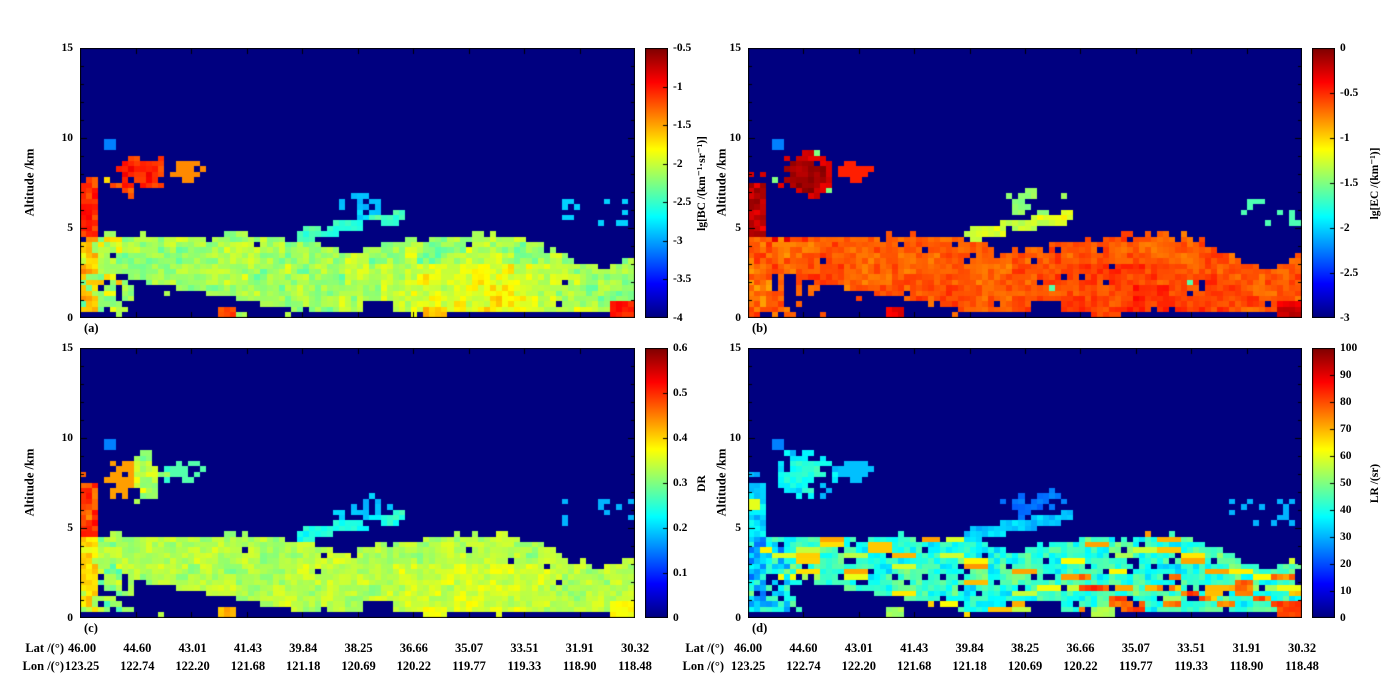 This screenshot has height=694, width=1387. What do you see at coordinates (469, 648) in the screenshot?
I see `lat-value-0-7: 35.07` at bounding box center [469, 648].